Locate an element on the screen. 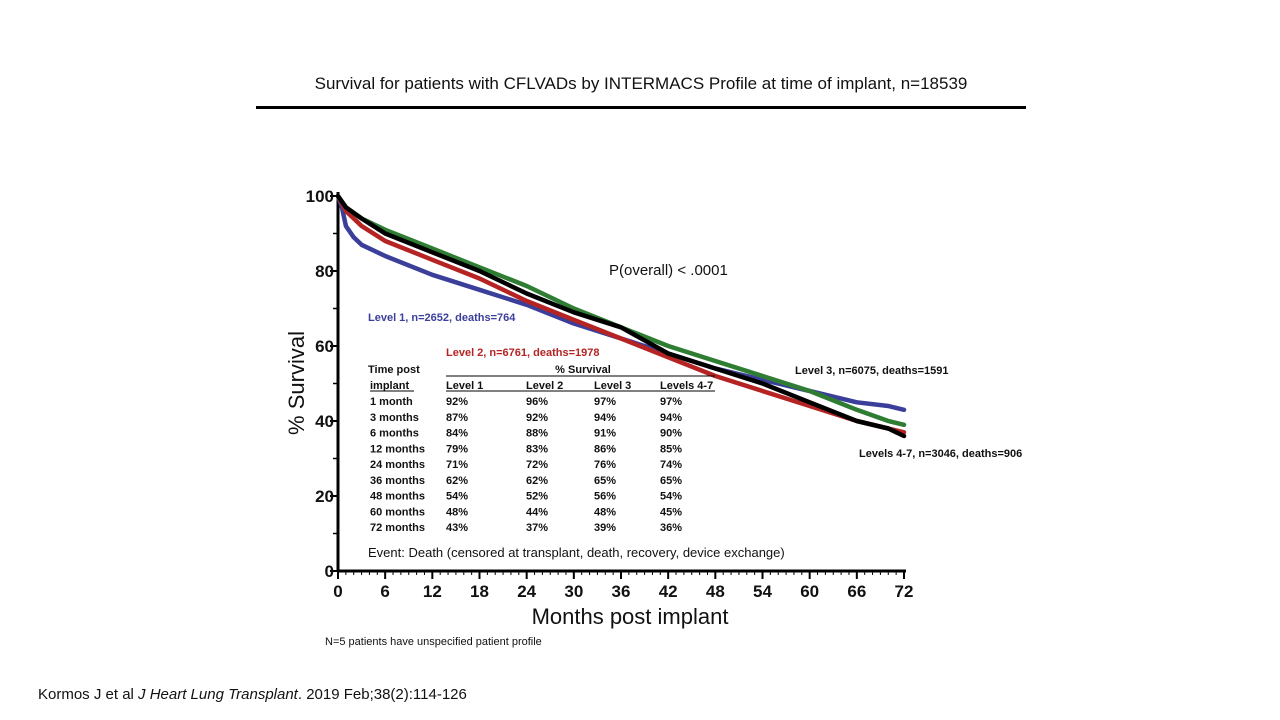 The image size is (1280, 720). y-tick-label: 100 is located at coordinates (320, 196).